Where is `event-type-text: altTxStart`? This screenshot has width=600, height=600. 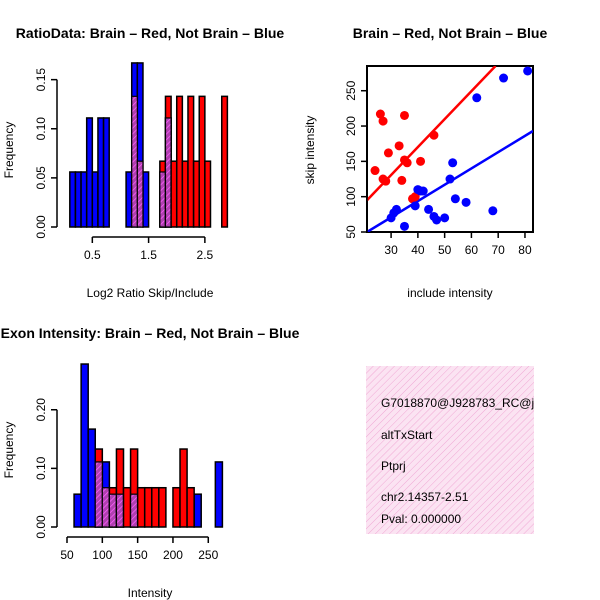 event-type-text: altTxStart is located at coordinates (407, 435).